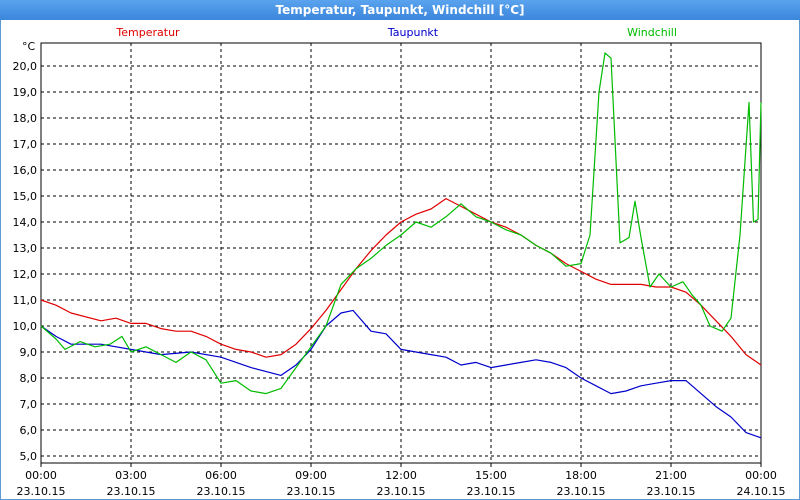  I want to click on y-tick-label: 11,0, so click(25, 300).